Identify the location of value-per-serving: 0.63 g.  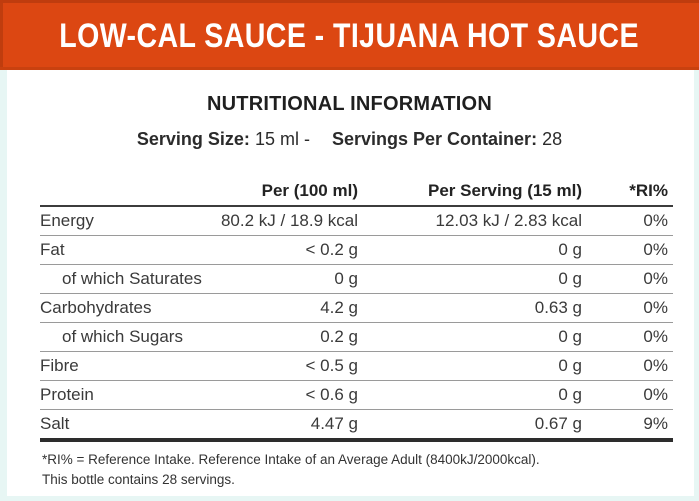
(558, 307).